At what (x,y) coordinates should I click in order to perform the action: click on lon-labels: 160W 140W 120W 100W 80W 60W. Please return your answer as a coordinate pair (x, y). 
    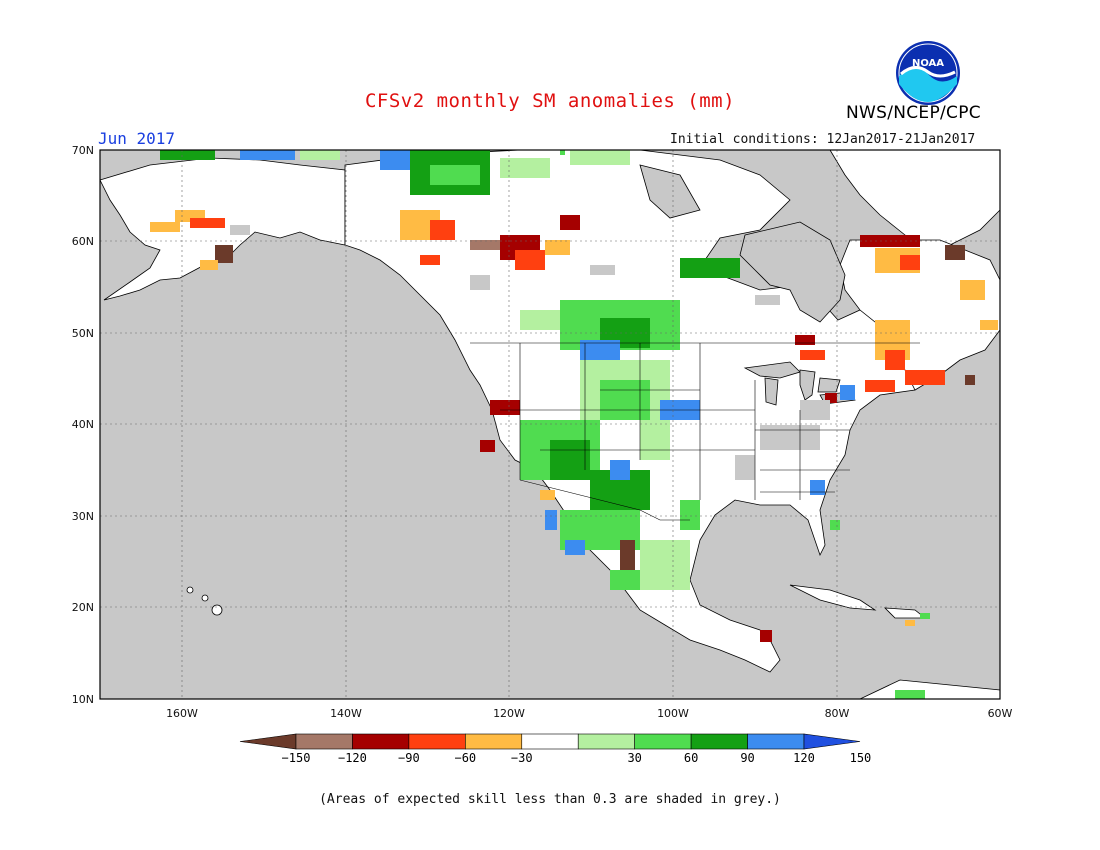
    Looking at the image, I should click on (589, 713).